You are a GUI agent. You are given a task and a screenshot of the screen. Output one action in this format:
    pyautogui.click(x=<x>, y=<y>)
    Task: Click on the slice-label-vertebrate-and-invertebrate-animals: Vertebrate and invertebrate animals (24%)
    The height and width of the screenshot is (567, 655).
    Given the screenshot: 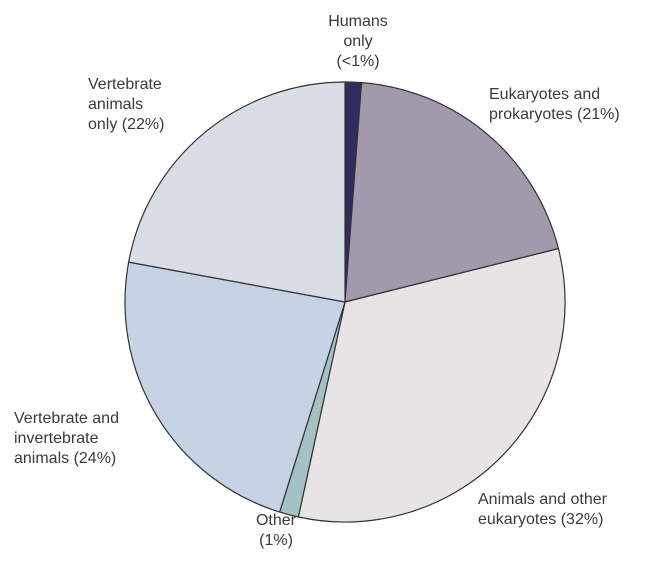 What is the action you would take?
    pyautogui.click(x=66, y=438)
    